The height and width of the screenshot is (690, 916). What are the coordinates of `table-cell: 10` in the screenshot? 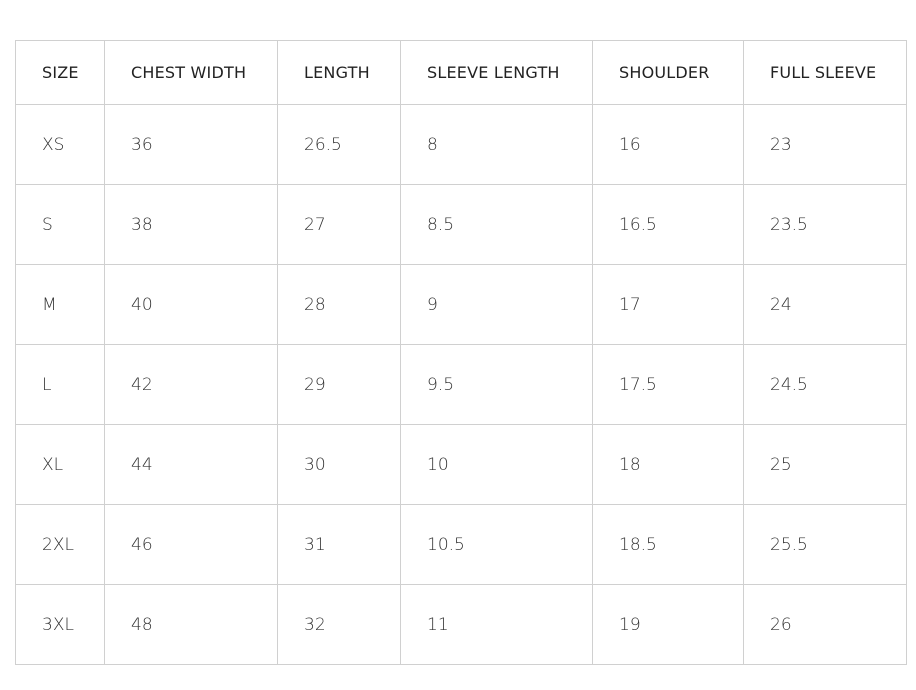 It's located at (496, 464).